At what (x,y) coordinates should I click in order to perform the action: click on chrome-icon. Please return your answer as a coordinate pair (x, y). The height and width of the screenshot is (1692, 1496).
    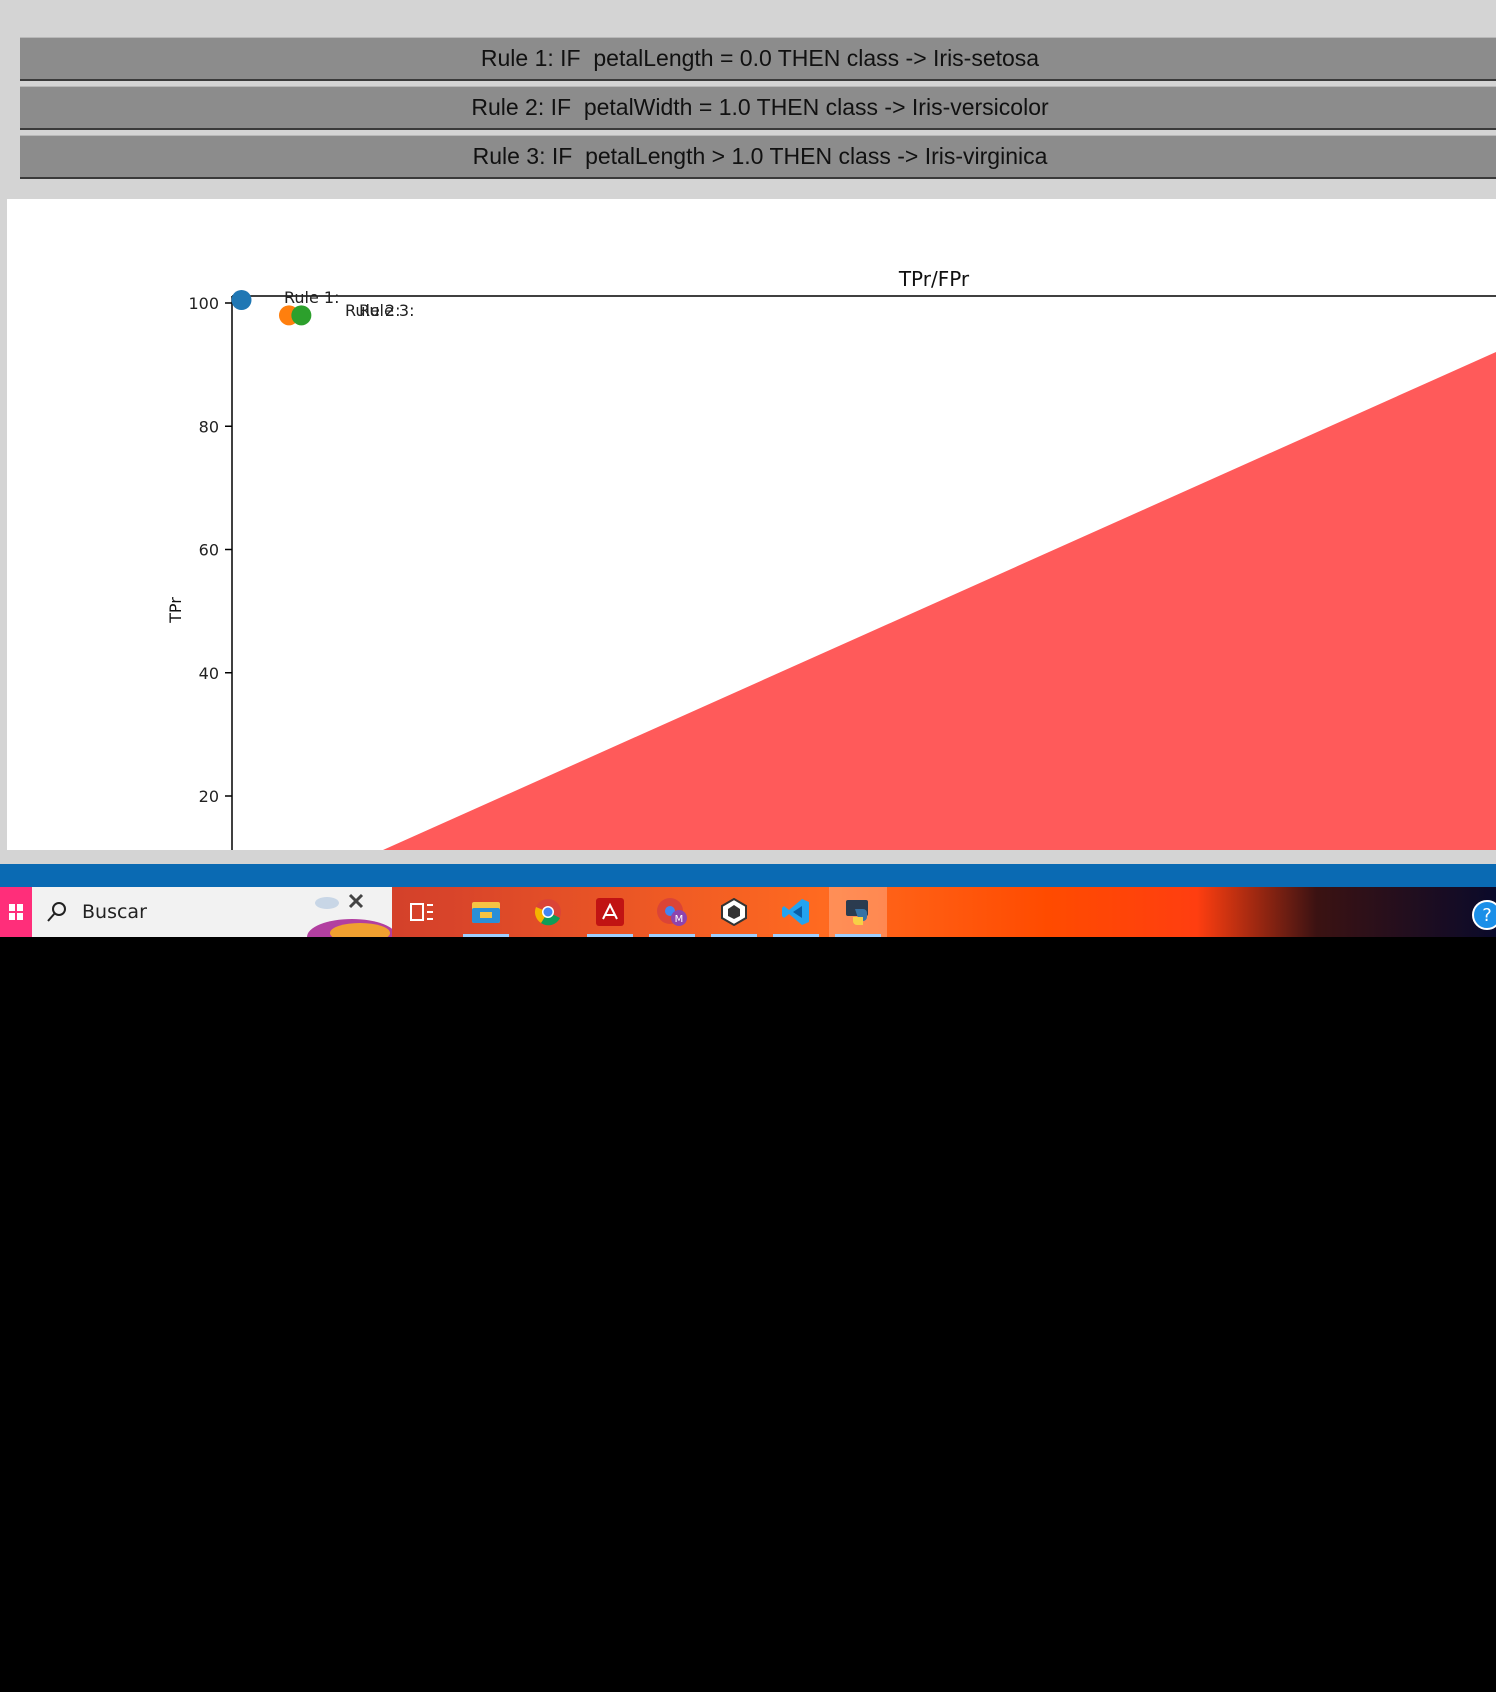
    Looking at the image, I should click on (547, 912).